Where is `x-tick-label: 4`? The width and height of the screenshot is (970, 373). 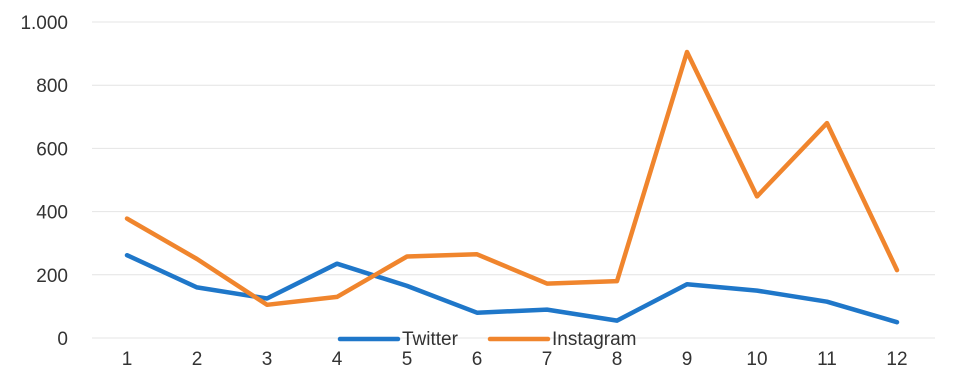
x-tick-label: 4 is located at coordinates (337, 359).